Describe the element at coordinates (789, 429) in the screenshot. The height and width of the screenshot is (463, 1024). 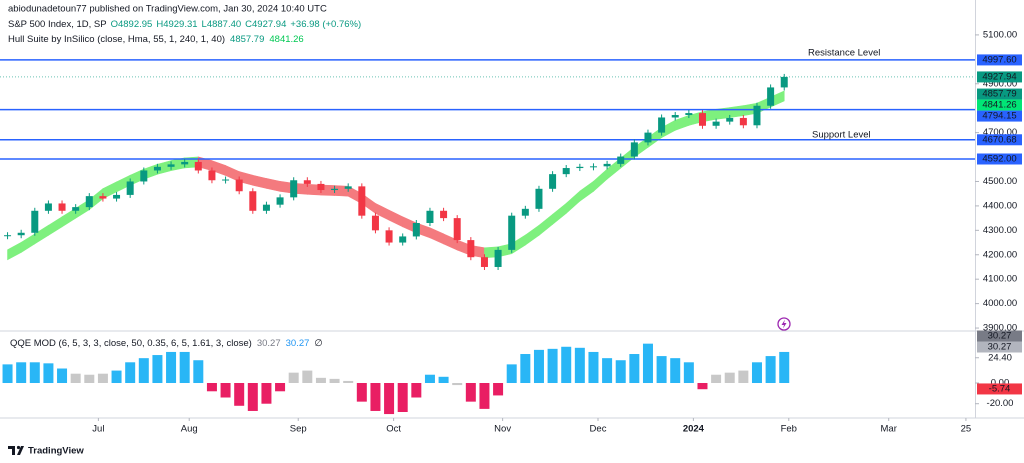
I see `x-tick-label: Feb` at that location.